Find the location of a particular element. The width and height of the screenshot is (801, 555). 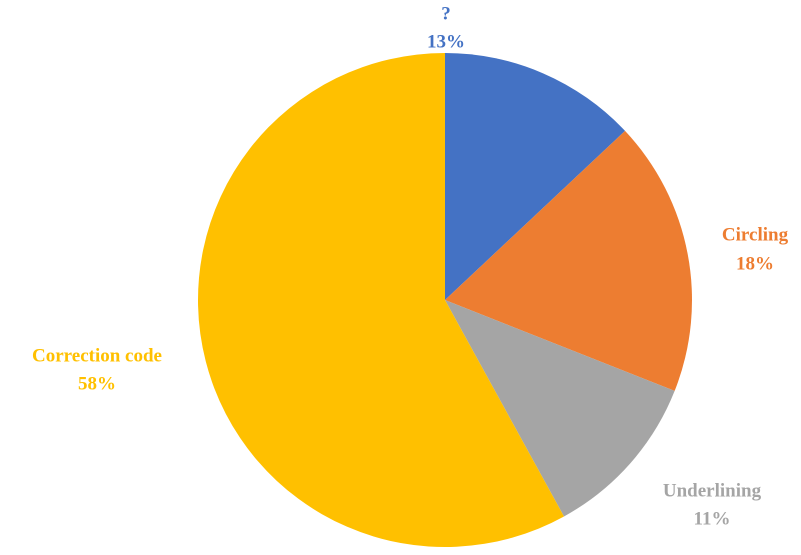

value-label: 11% is located at coordinates (712, 518).